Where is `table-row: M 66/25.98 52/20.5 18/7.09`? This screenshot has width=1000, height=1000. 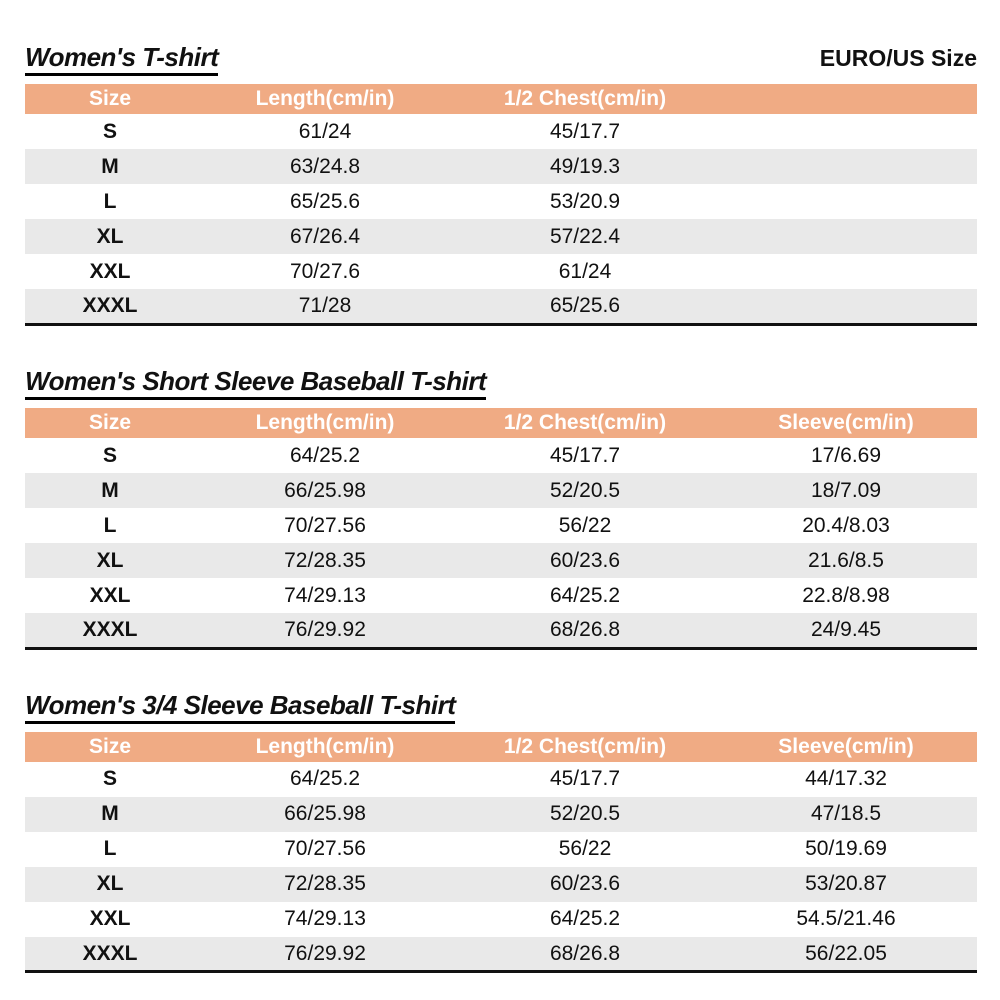 table-row: M 66/25.98 52/20.5 18/7.09 is located at coordinates (501, 491).